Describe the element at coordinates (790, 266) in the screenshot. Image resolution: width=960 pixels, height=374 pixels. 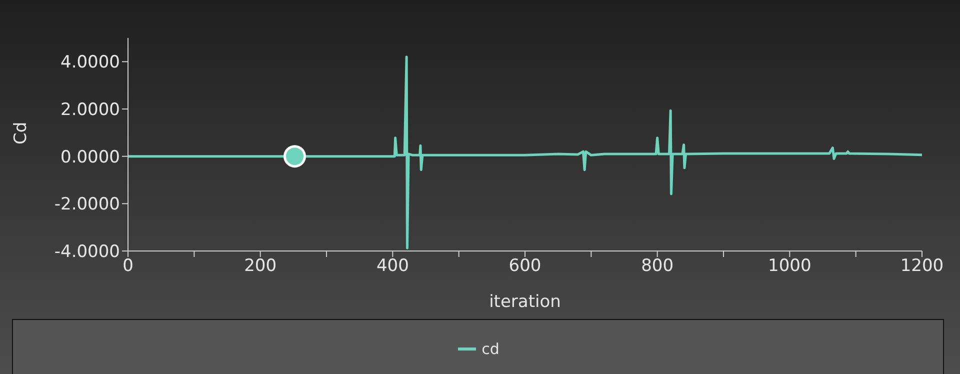
I see `x-tick-label: 1000` at that location.